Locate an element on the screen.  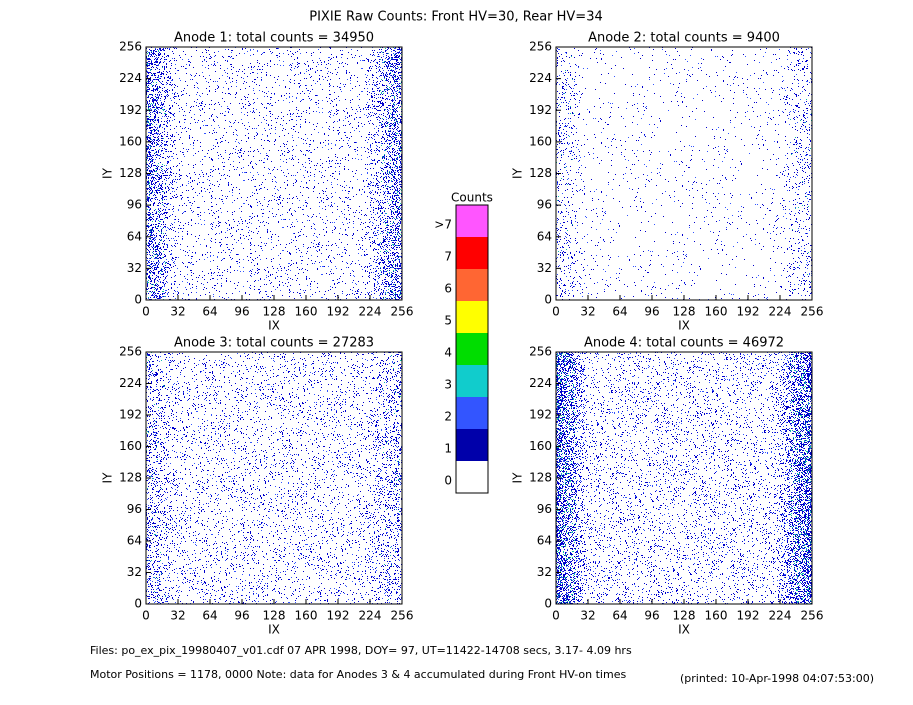
colorbar-label: >7 is located at coordinates (443, 225).